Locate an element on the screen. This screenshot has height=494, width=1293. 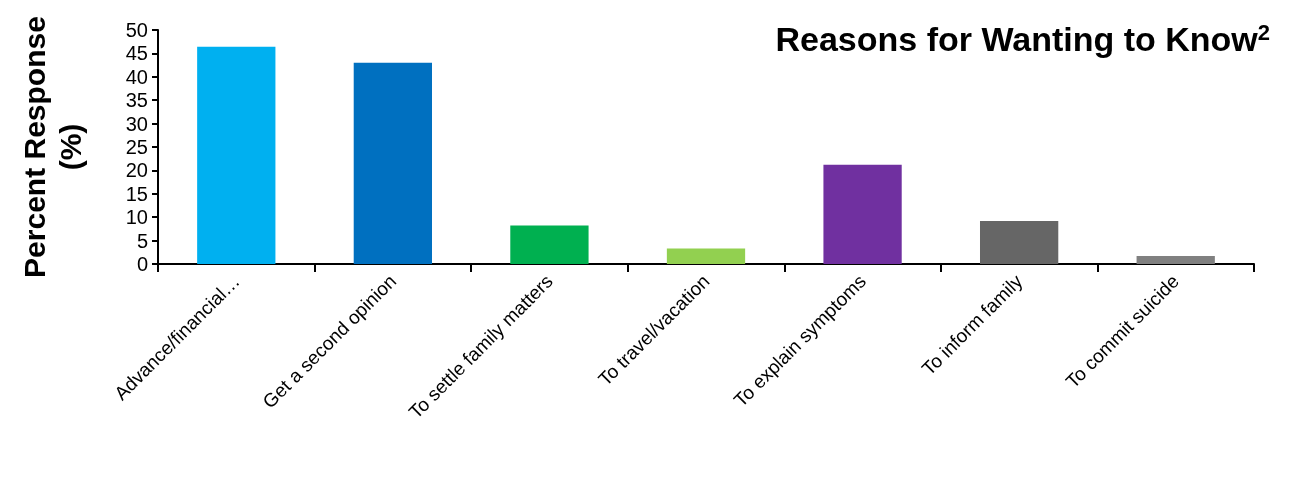
y-tick-label: 40 is located at coordinates (136, 76).